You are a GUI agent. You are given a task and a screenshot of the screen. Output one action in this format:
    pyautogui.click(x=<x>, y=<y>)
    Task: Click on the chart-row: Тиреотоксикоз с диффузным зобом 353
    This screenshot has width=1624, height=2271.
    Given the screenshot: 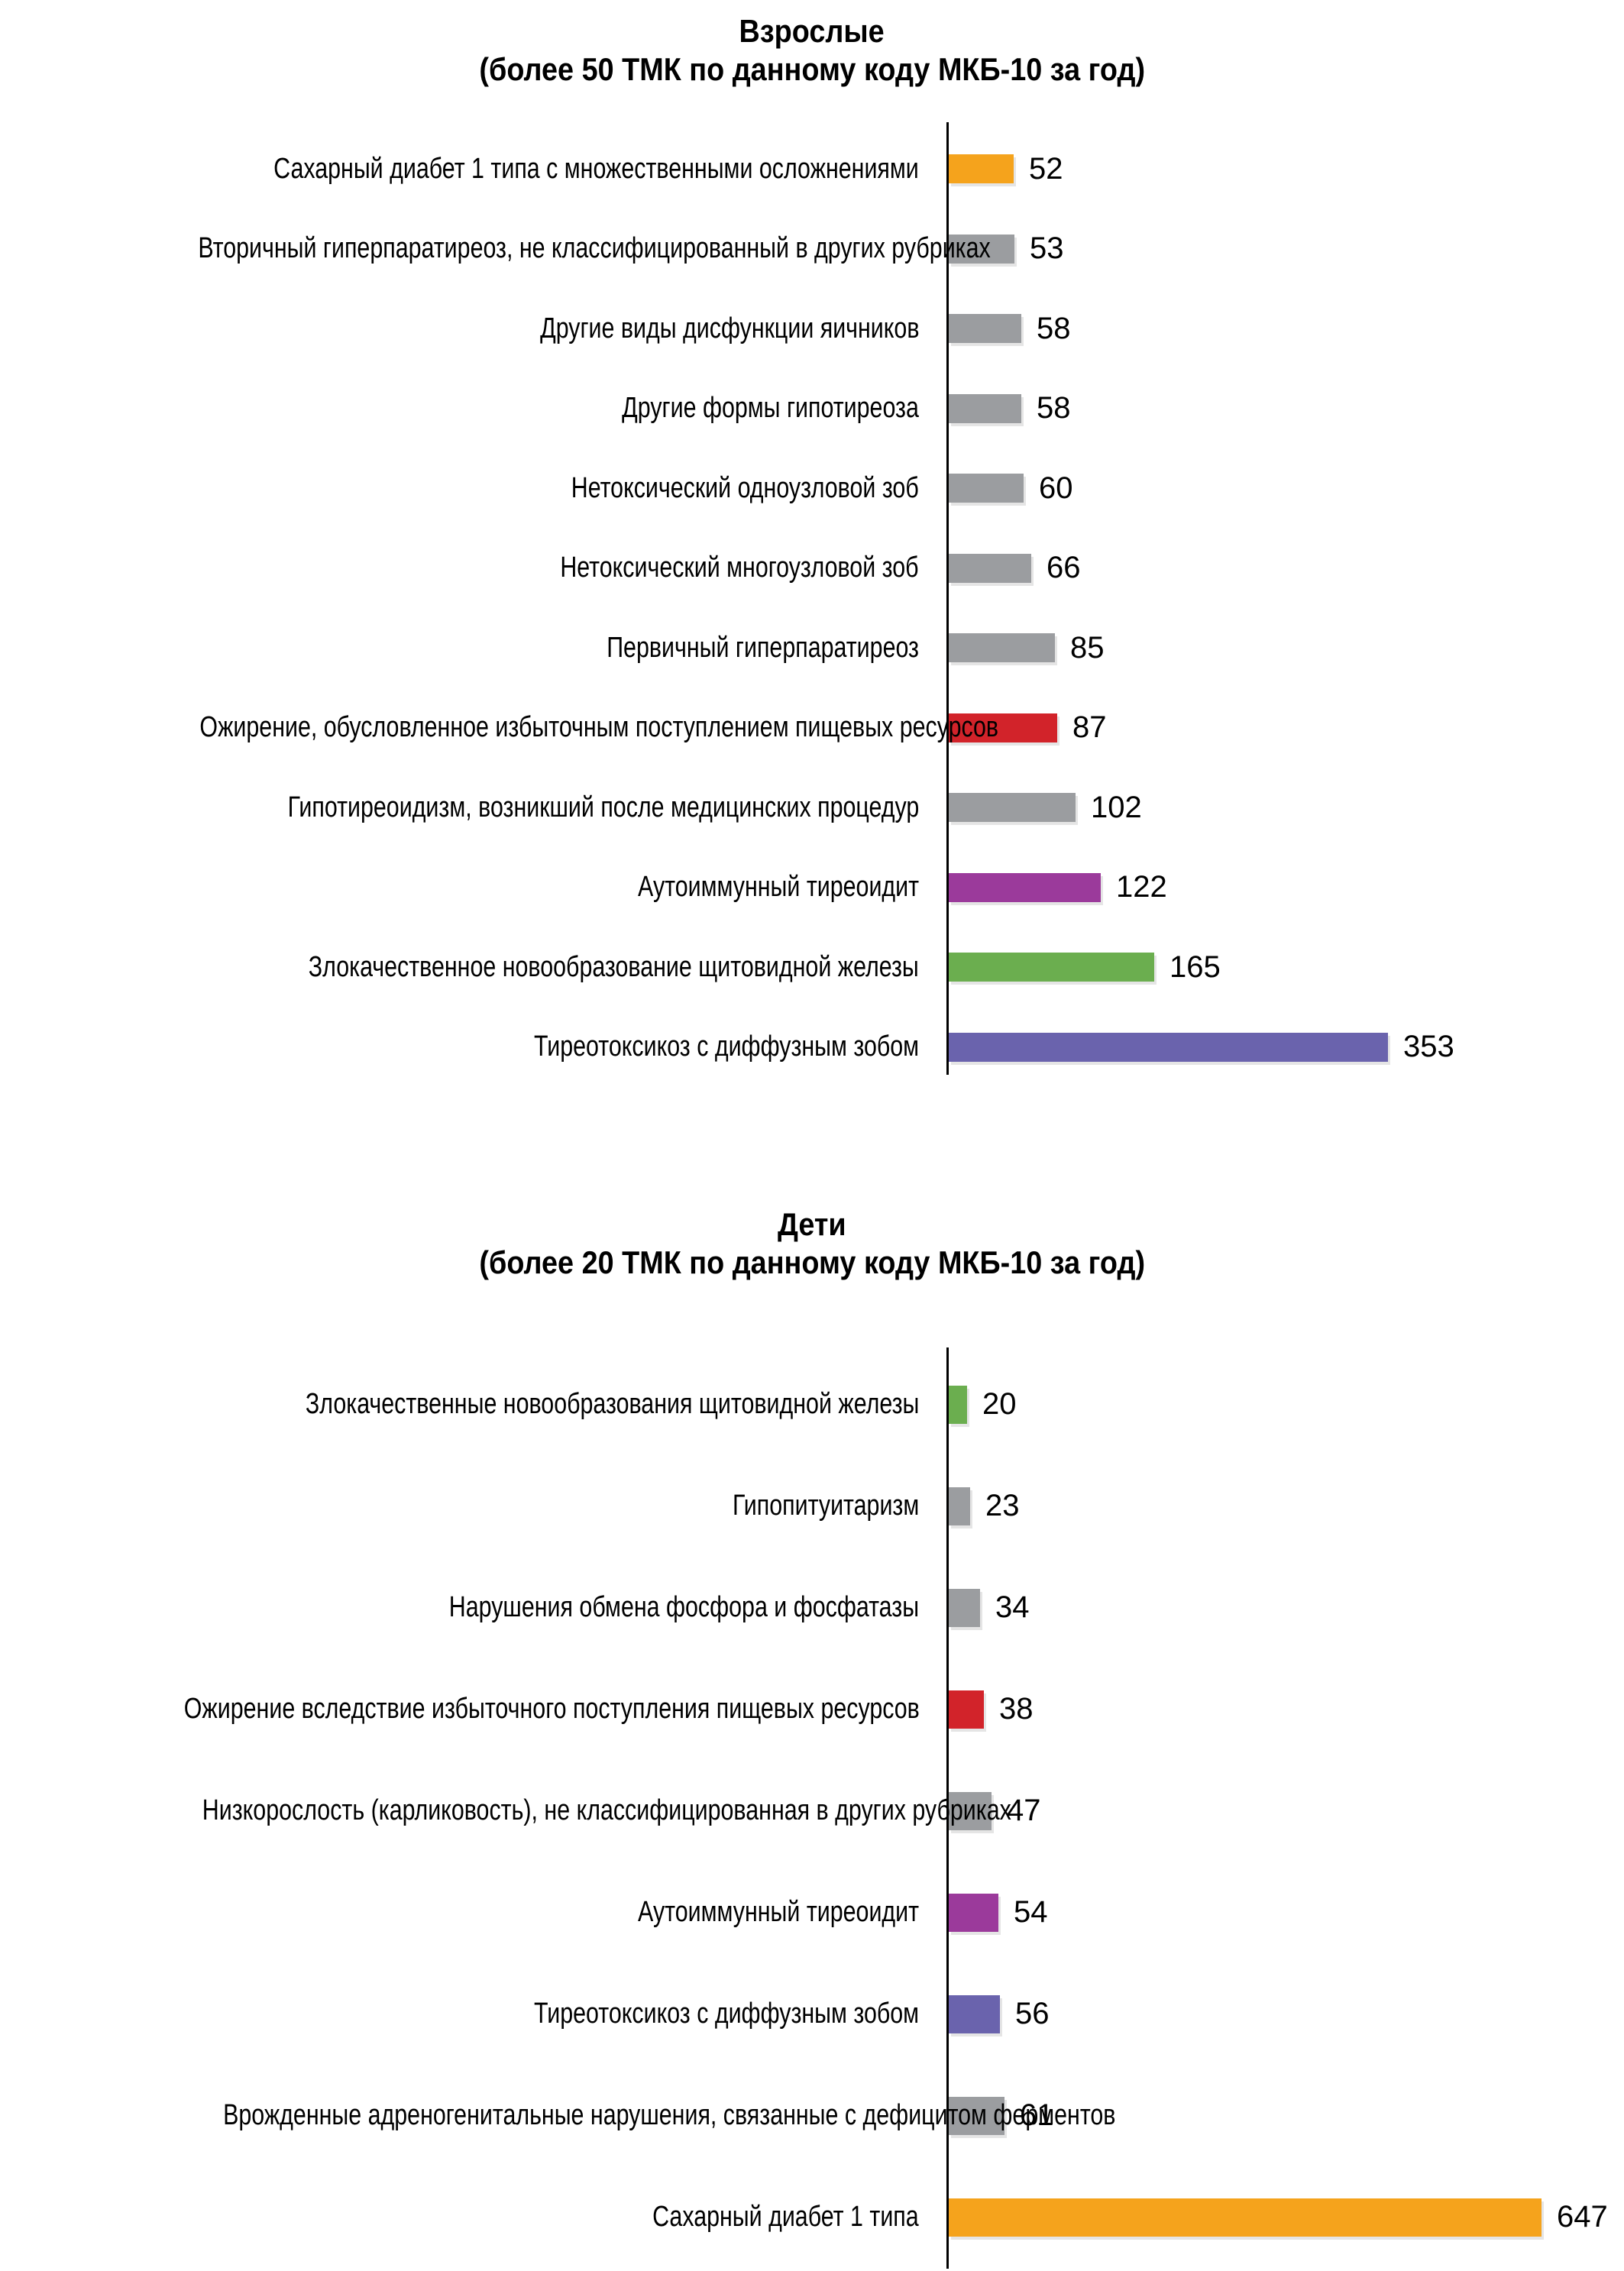 What is the action you would take?
    pyautogui.click(x=812, y=1048)
    